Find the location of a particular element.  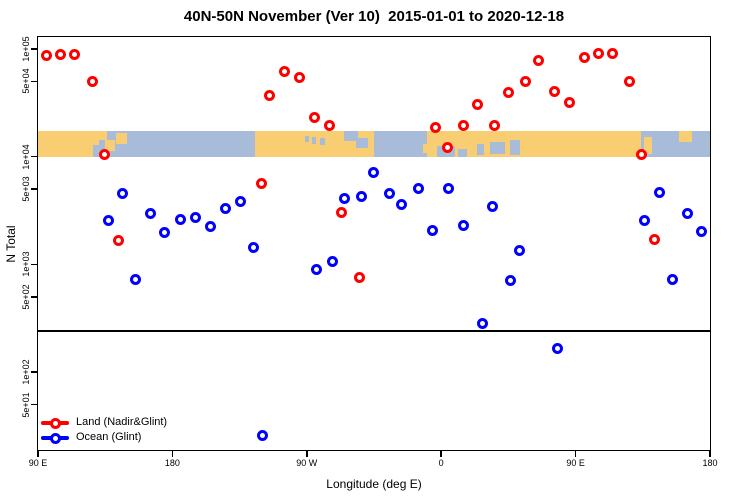

x-axis-title: Longitude (deg E) is located at coordinates (374, 484).